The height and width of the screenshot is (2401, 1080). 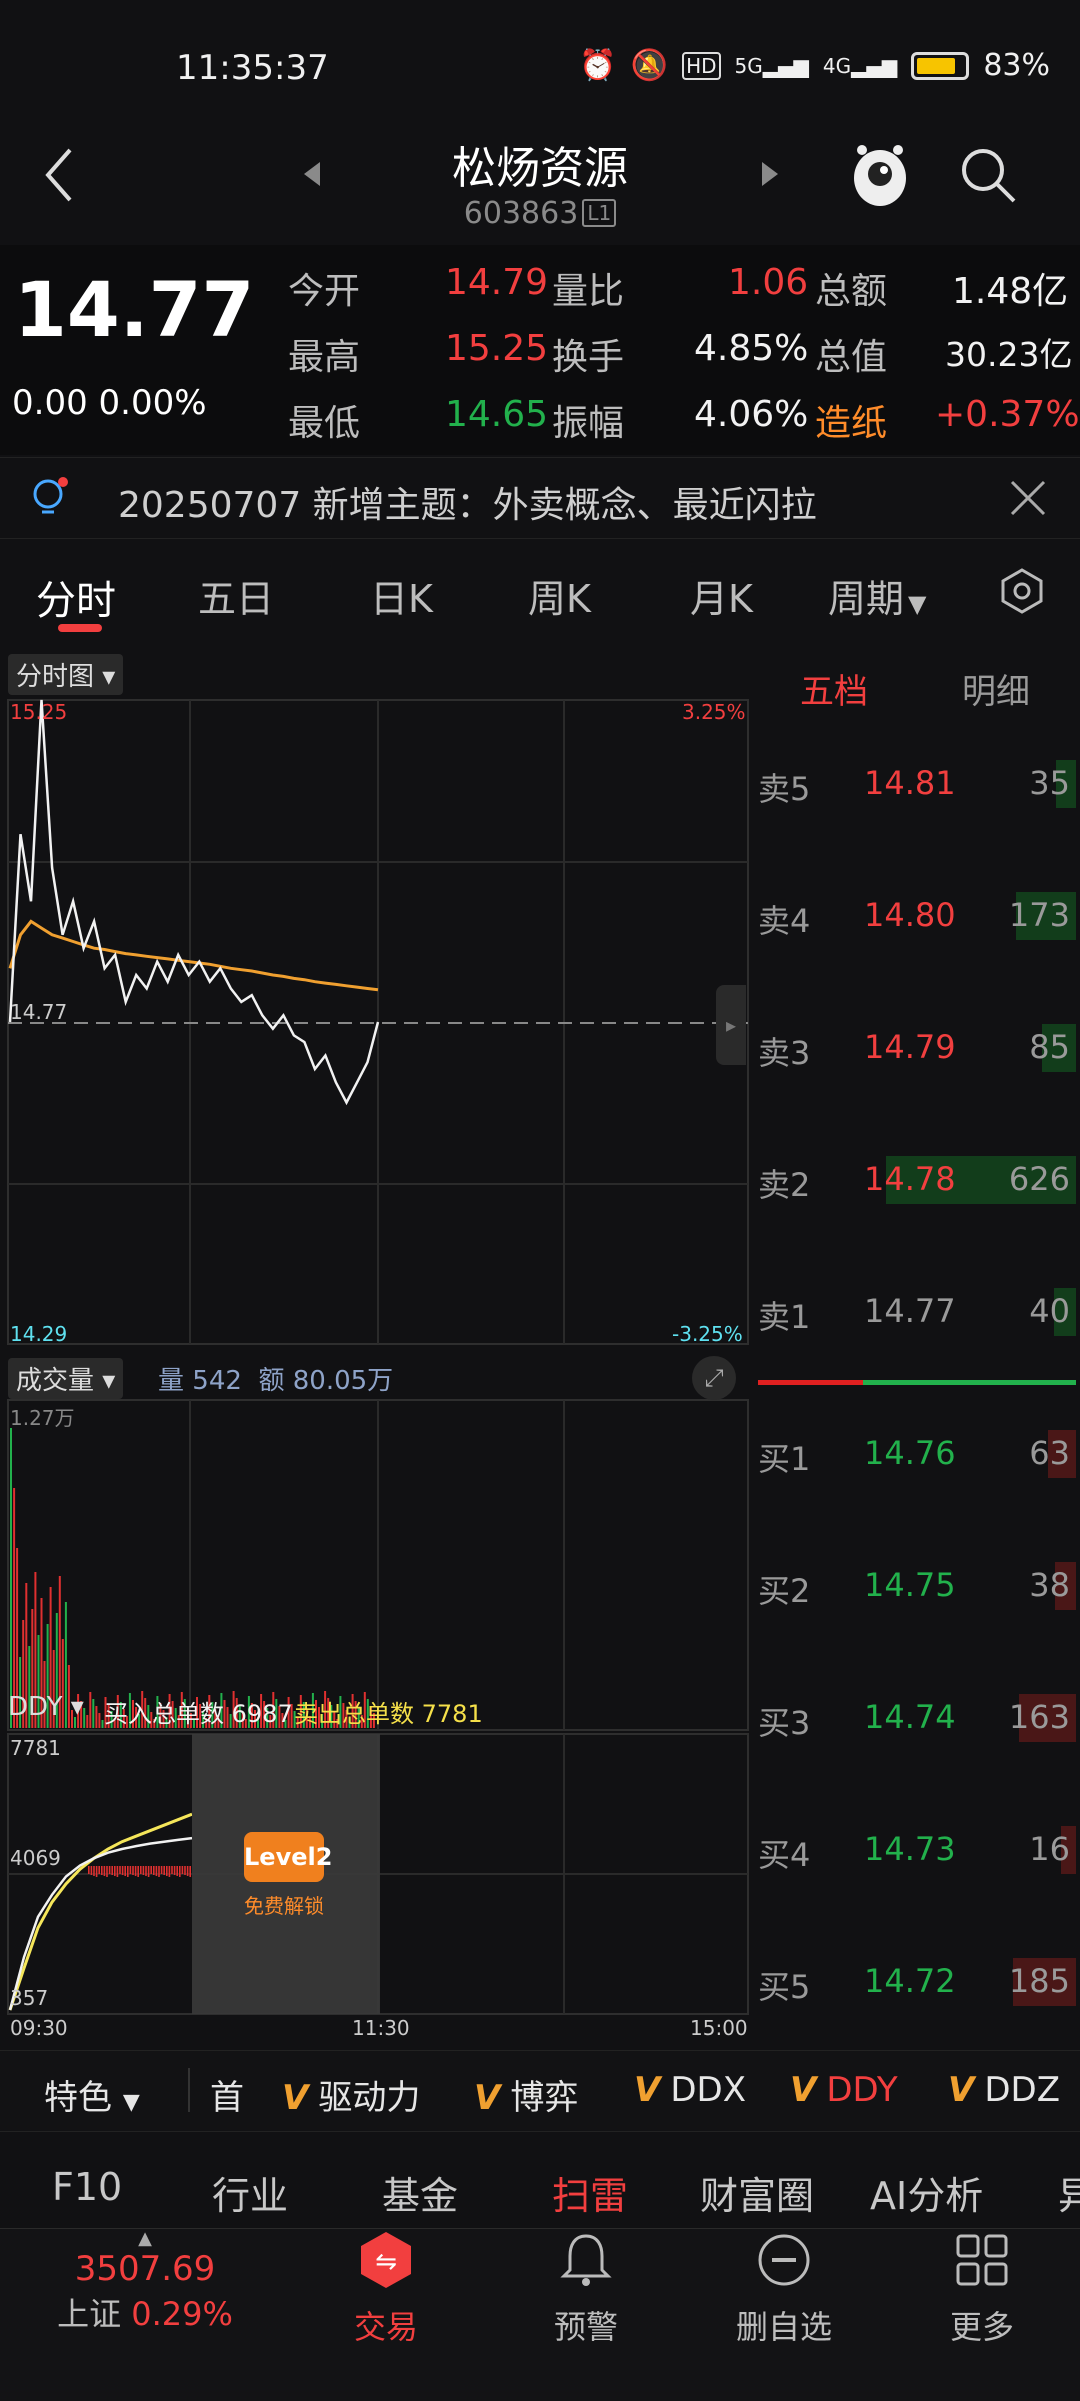 I want to click on ask-row: 卖4 14.80 173, so click(x=917, y=916).